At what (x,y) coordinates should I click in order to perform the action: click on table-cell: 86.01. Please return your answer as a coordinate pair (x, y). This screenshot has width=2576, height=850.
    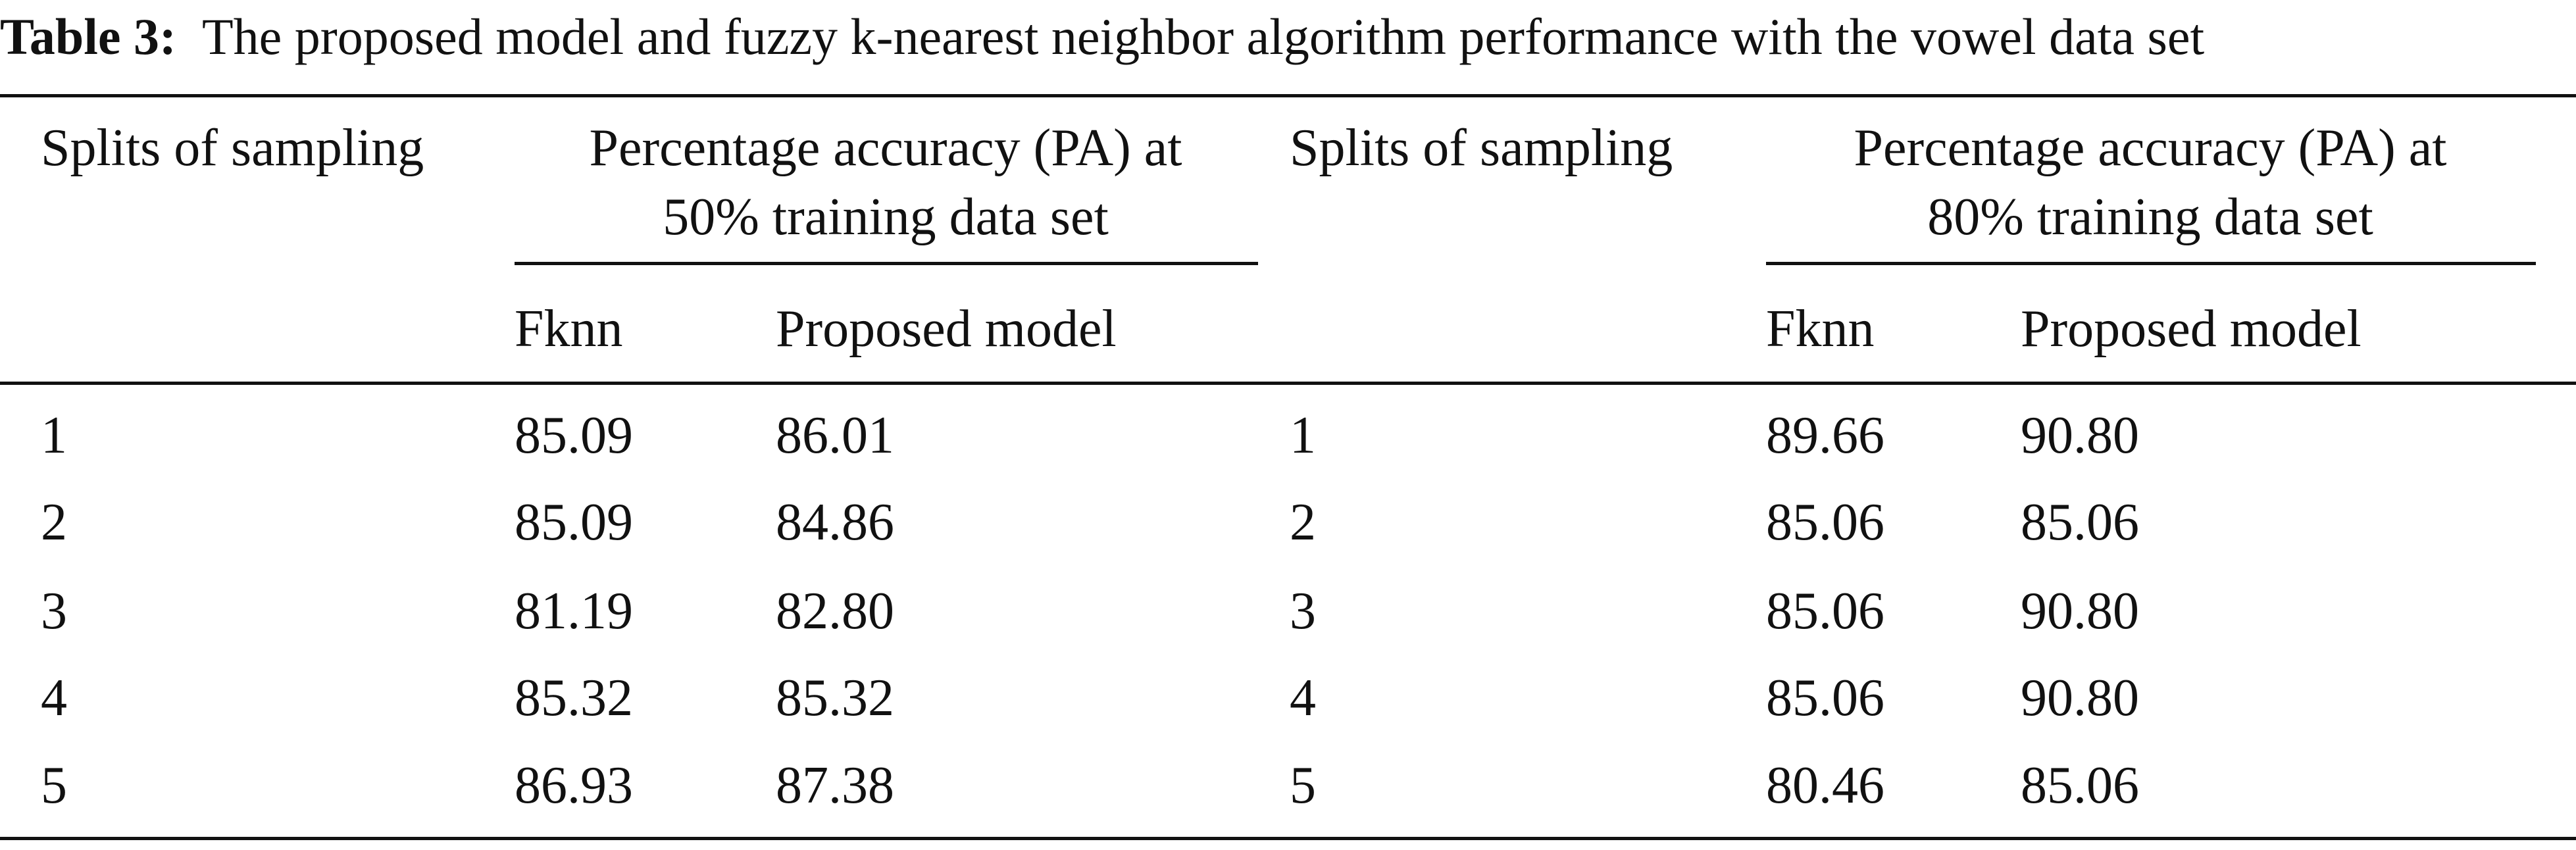
    Looking at the image, I should click on (835, 436).